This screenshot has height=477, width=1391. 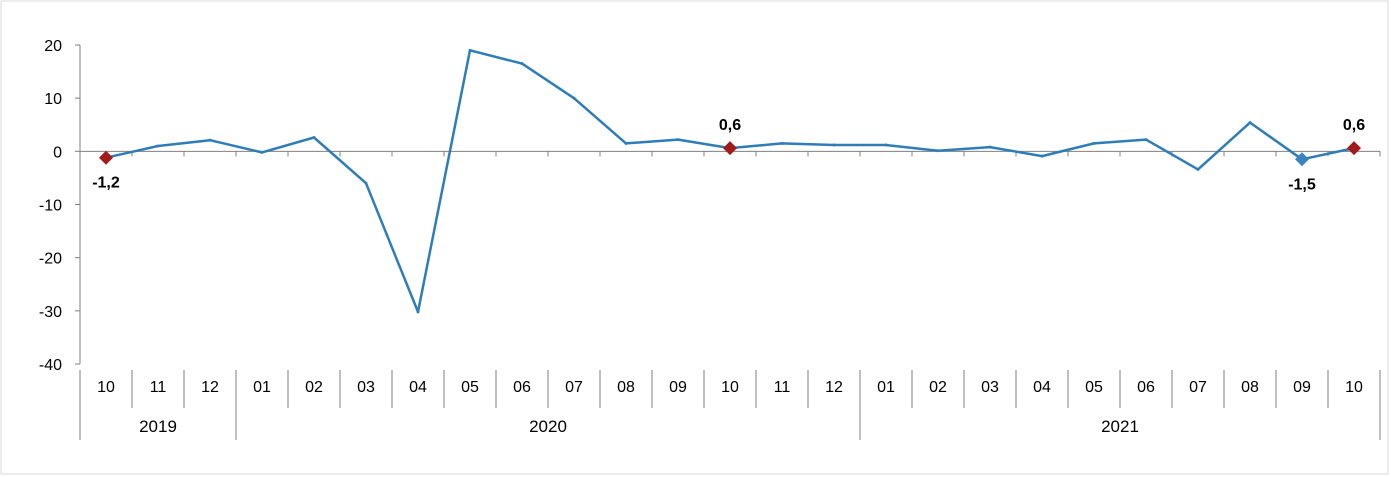 I want to click on year-label: 2021, so click(x=1120, y=426).